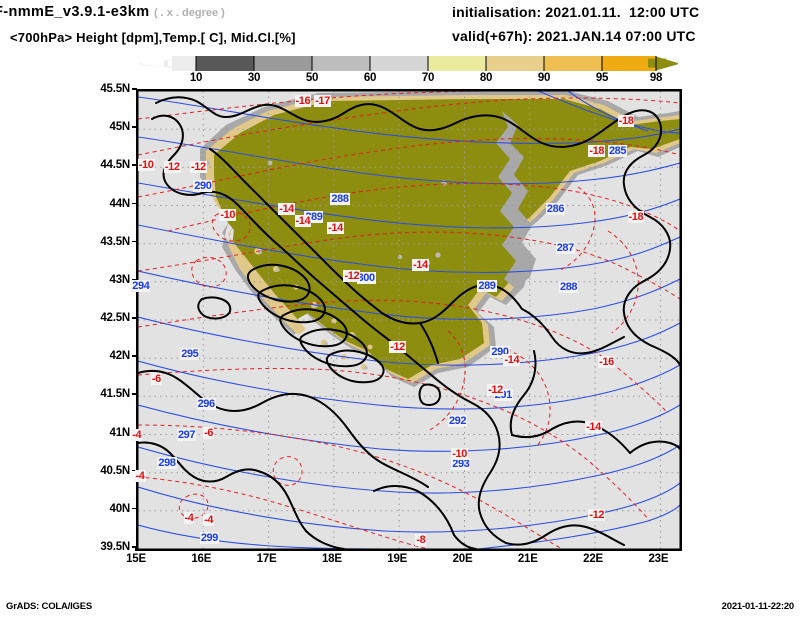  What do you see at coordinates (201, 559) in the screenshot?
I see `lon-label-16E: 16E` at bounding box center [201, 559].